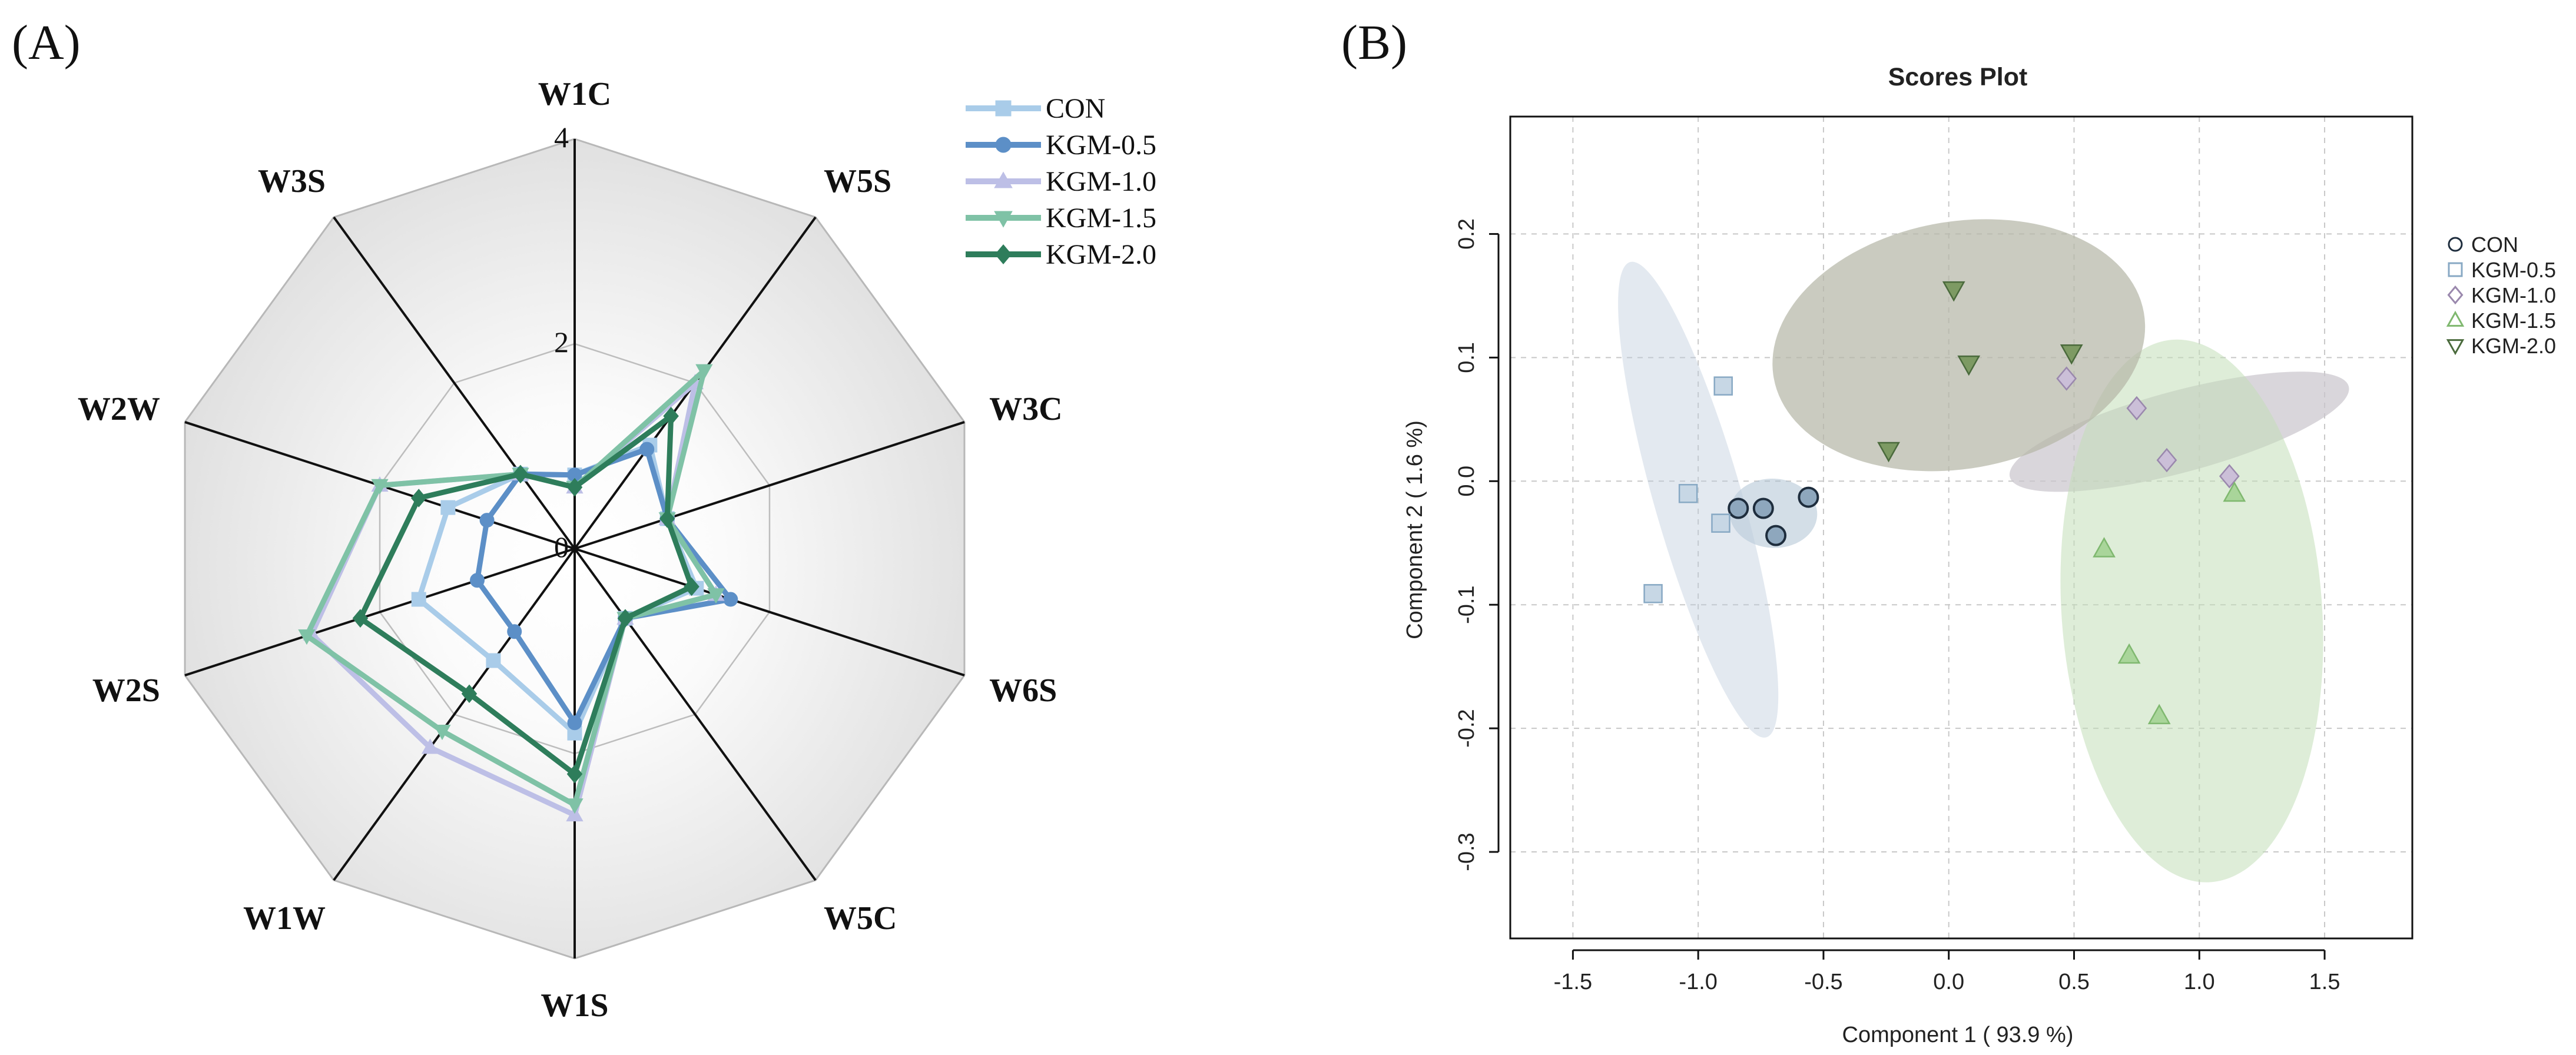 This screenshot has width=2576, height=1055. I want to click on radar-legend: CON KGM-0.5 KGM-1.0 KGM-1.5 KGM-2.0, so click(1061, 182).